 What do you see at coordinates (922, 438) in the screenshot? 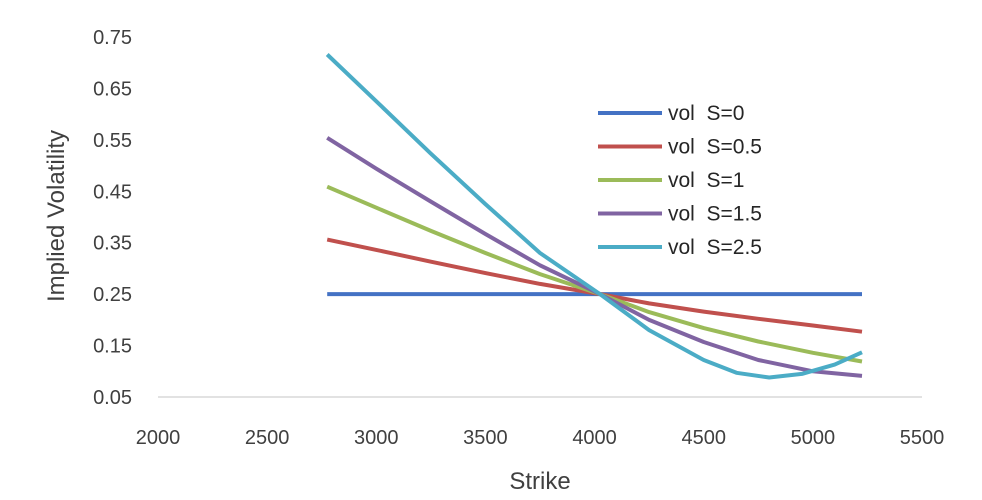
I see `x-tick-label: 5500` at bounding box center [922, 438].